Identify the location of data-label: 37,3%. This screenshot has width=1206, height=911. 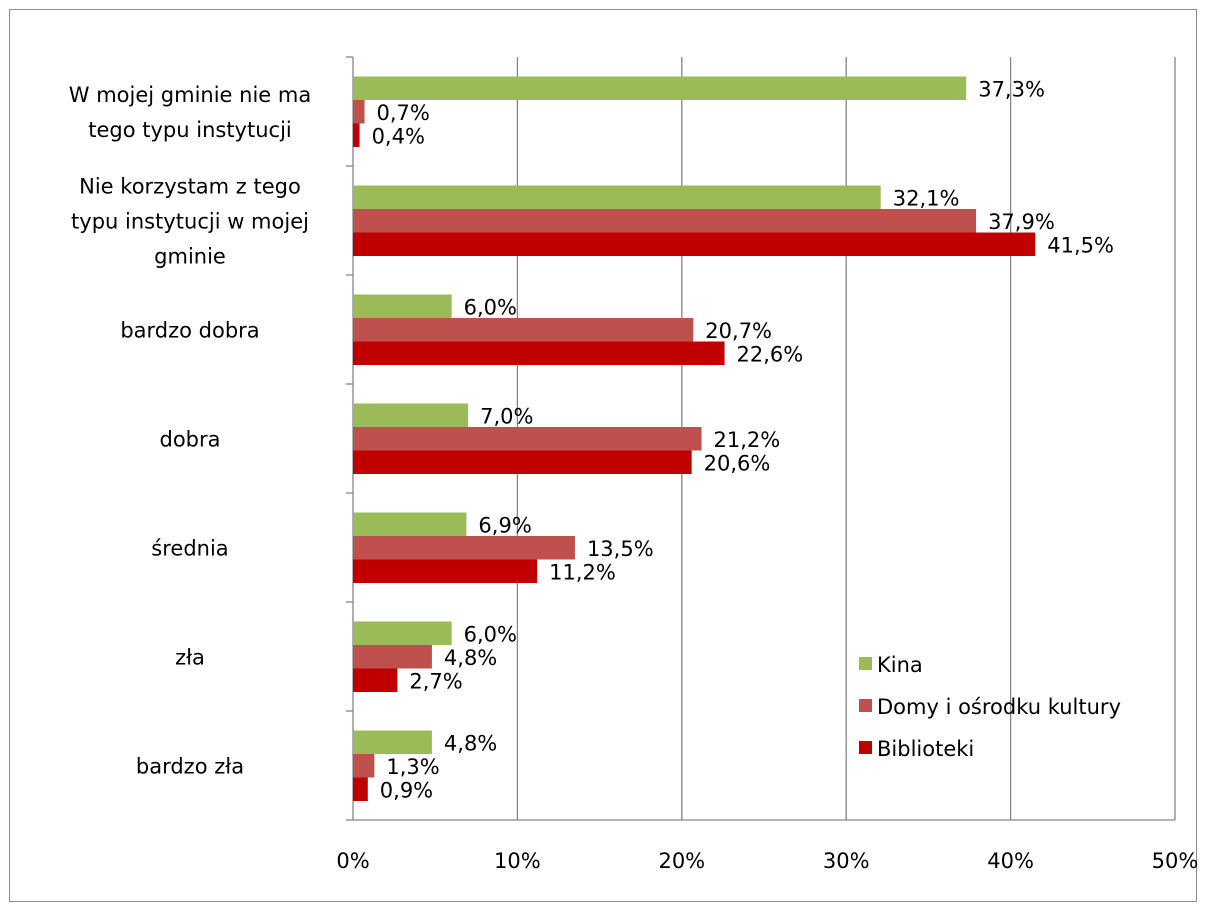
(1011, 89).